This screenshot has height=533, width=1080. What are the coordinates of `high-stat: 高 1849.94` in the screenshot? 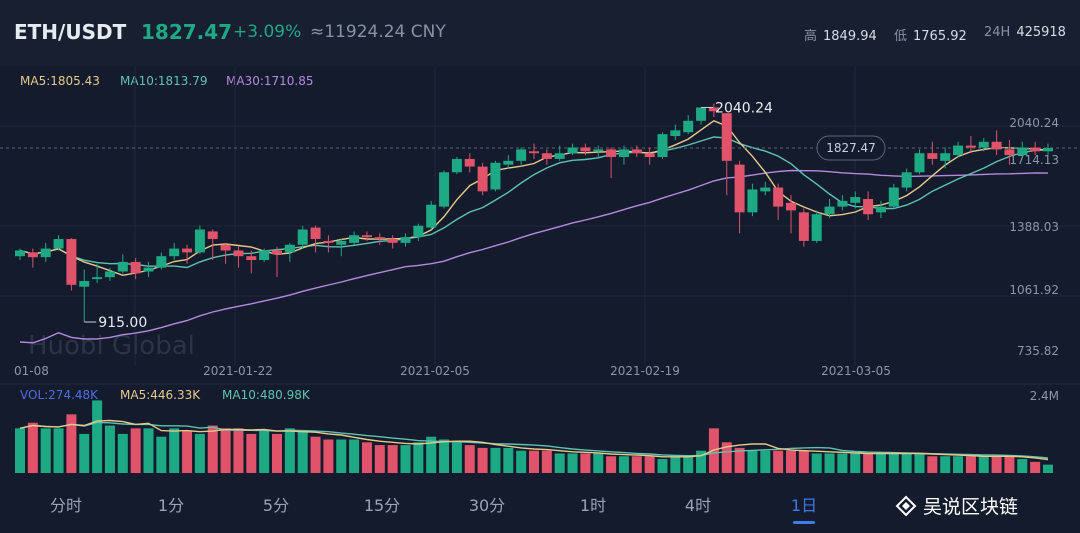 It's located at (840, 34).